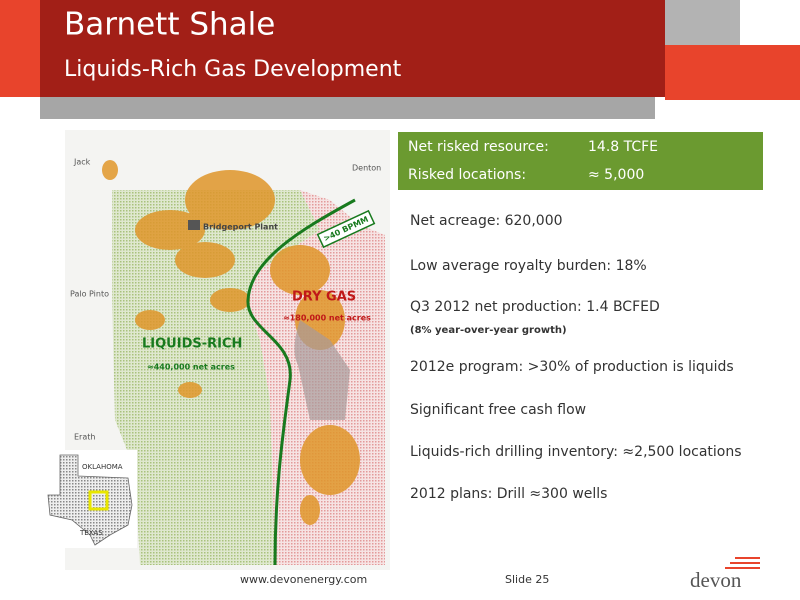 The width and height of the screenshot is (800, 600). Describe the element at coordinates (352, 48) in the screenshot. I see `header-band` at that location.